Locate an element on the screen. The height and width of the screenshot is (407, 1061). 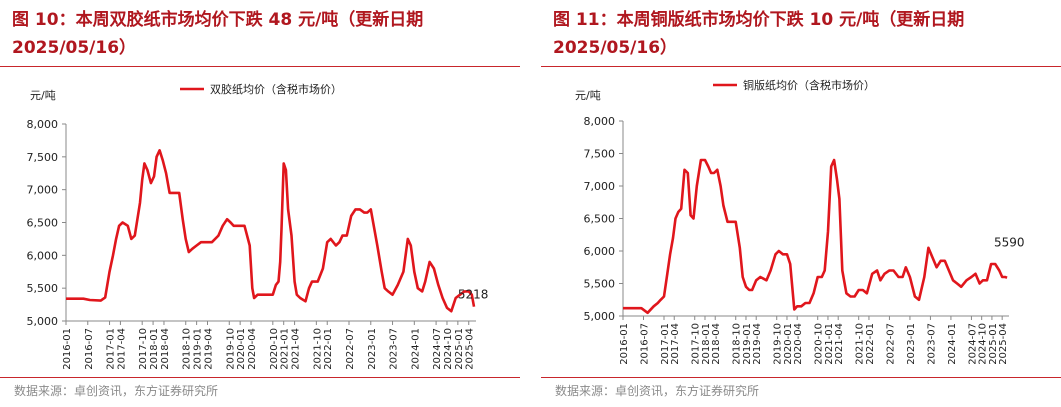
figure-title: 图 11：本周铜版纸市场均价下跌 10 元/吨（更新日期 2025/05/16） is located at coordinates (807, 34).